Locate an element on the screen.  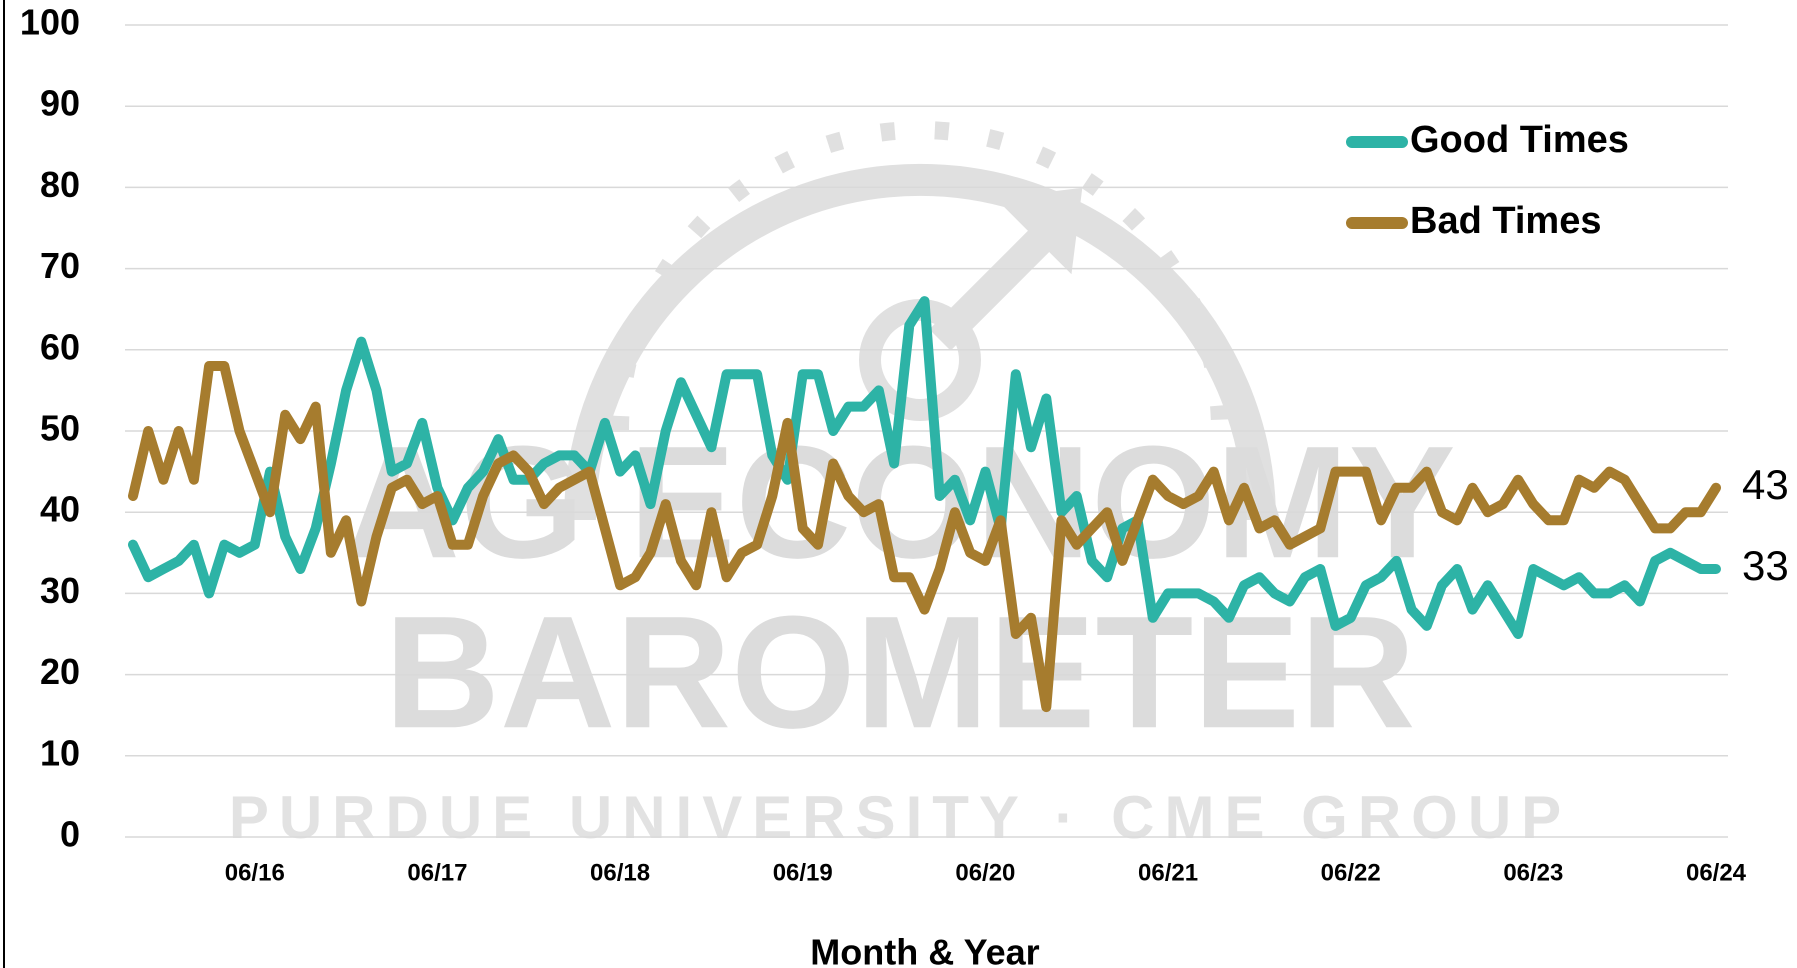
y-tick-label: 40 is located at coordinates (60, 509).